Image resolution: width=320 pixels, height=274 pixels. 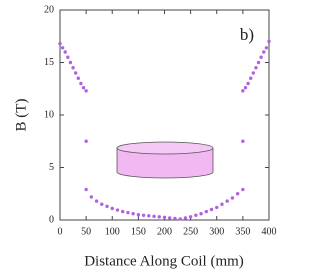 What do you see at coordinates (247, 34) in the screenshot?
I see `annotation: b)` at bounding box center [247, 34].